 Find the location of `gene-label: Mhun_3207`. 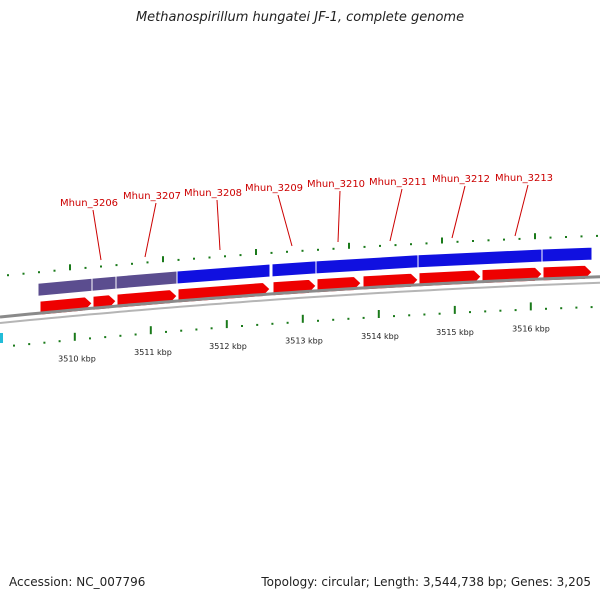

gene-label: Mhun_3207 is located at coordinates (152, 196).